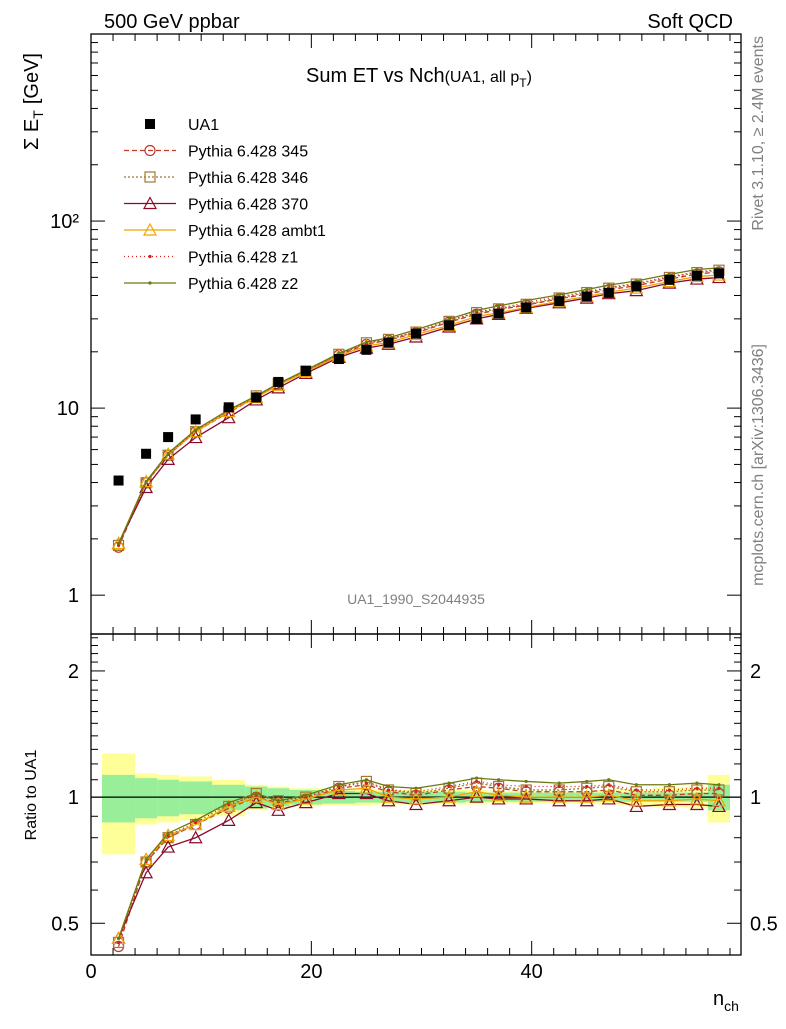 This screenshot has width=786, height=1029. Describe the element at coordinates (68, 409) in the screenshot. I see `y-tick-label: 10` at that location.